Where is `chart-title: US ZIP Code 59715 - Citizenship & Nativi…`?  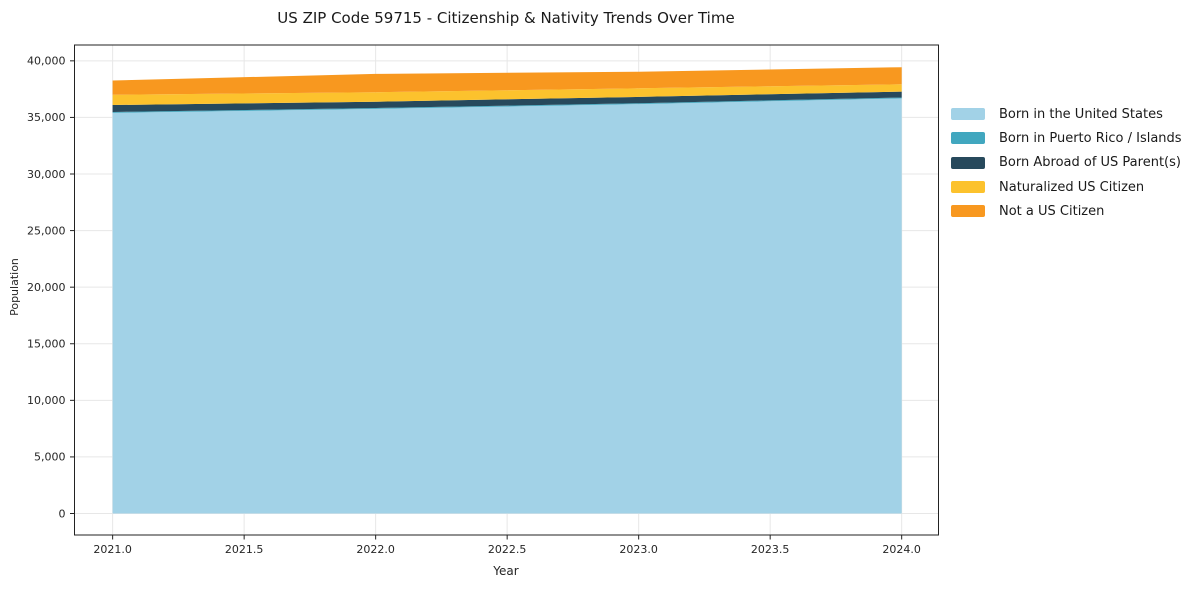
chart-title: US ZIP Code 59715 - Citizenship & Nativi… is located at coordinates (506, 18).